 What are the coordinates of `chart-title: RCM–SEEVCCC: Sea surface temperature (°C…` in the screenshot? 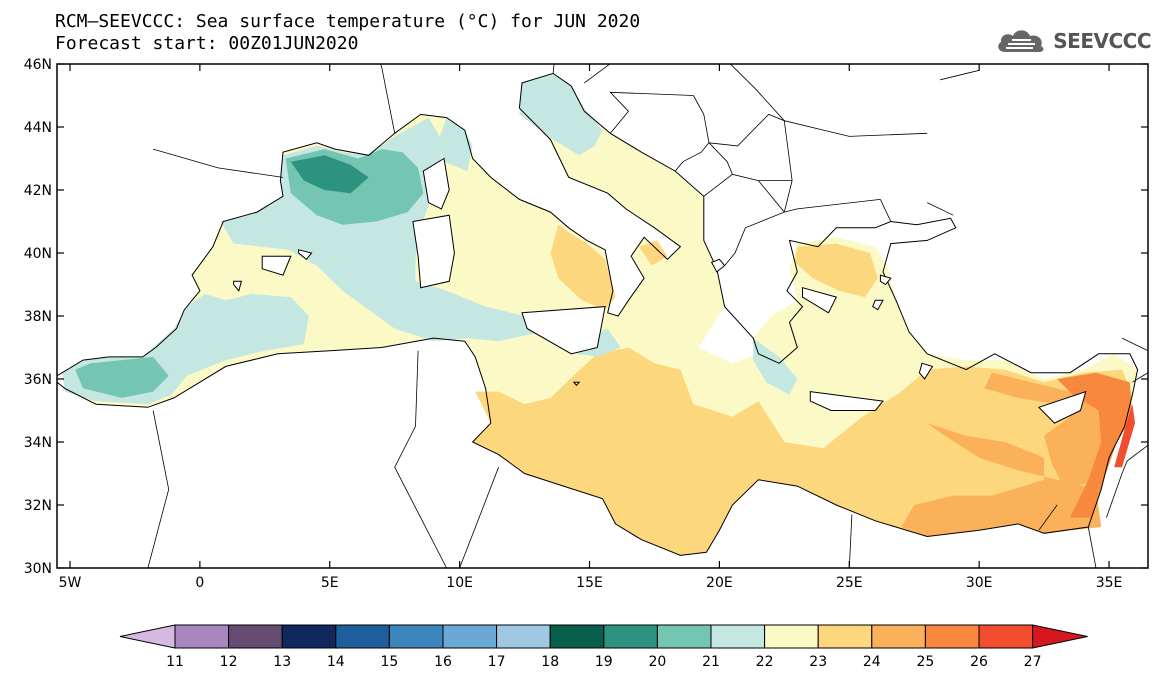 It's located at (348, 21).